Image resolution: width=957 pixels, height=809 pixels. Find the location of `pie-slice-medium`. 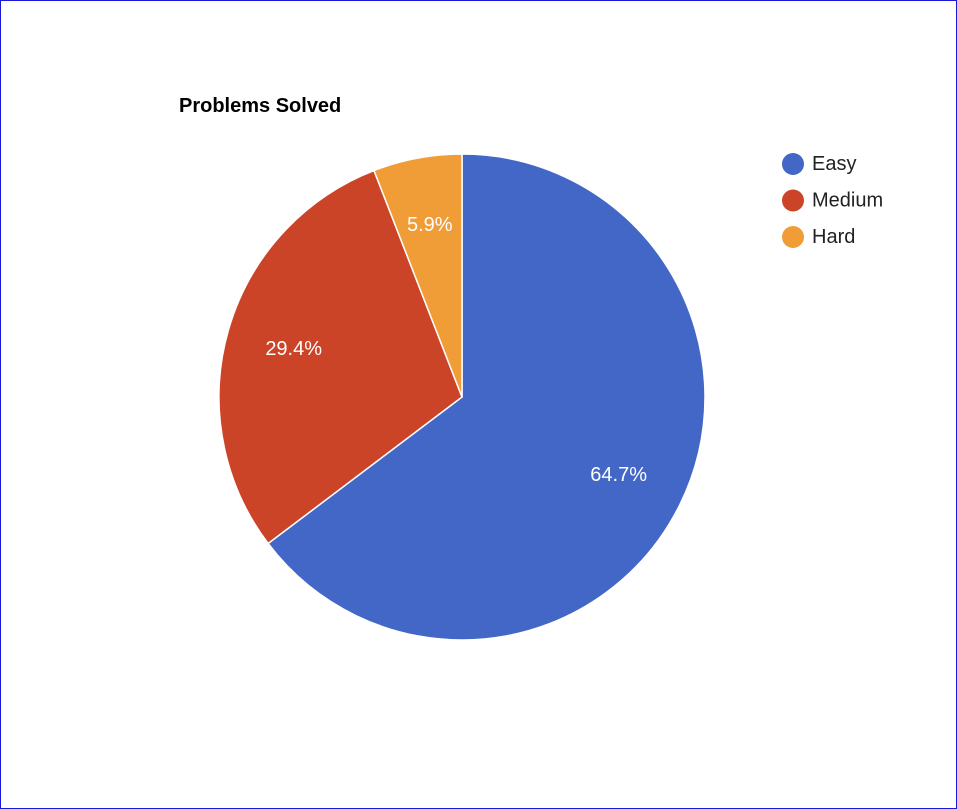

pie-slice-medium is located at coordinates (340, 357).